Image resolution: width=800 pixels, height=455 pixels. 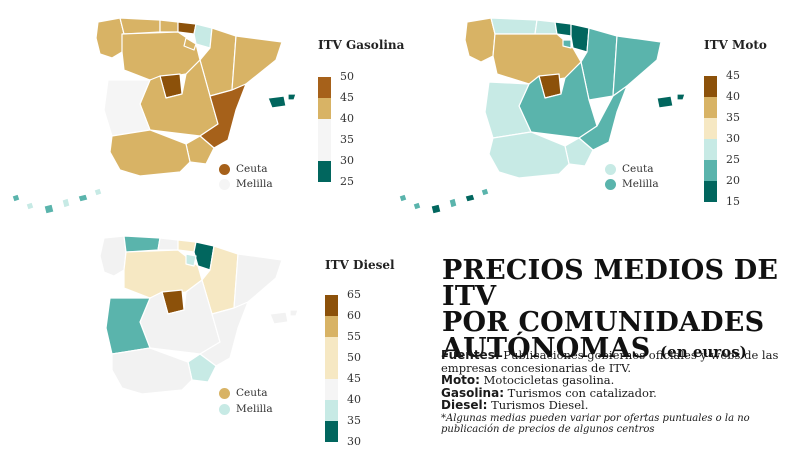 I want to click on legend-diesel: 65 60 55 50 45 40 35 30, so click(x=351, y=368).